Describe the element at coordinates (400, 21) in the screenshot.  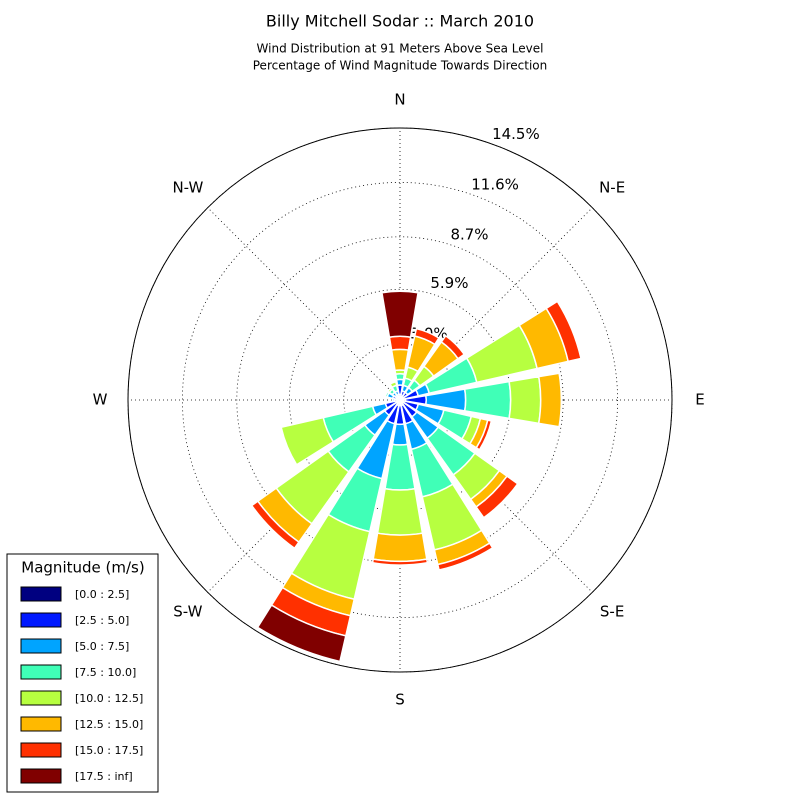
I see `chart-title: Billy Mitchell Sodar :: March 2010` at that location.